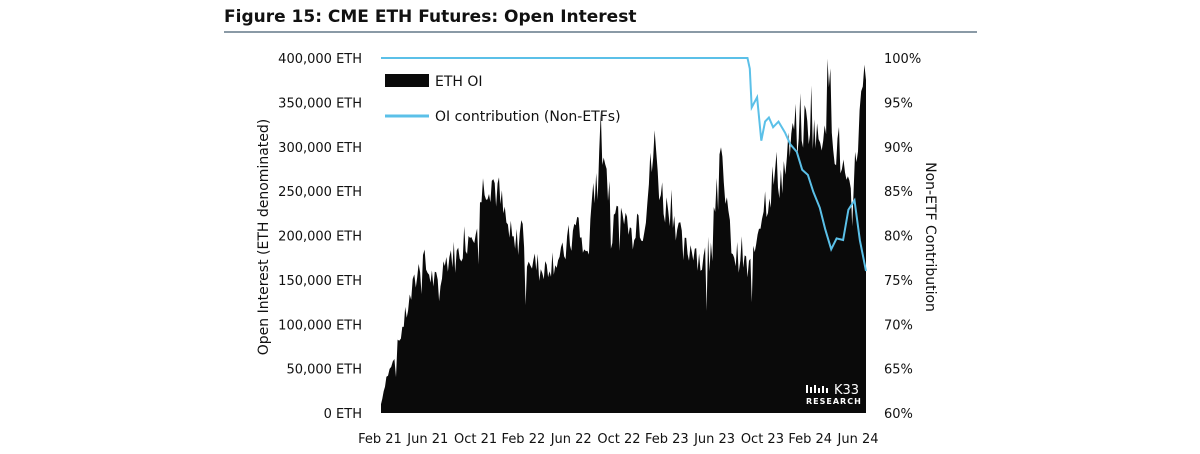 This screenshot has height=454, width=1200. Describe the element at coordinates (898, 103) in the screenshot. I see `right-tick-label: 95%` at that location.